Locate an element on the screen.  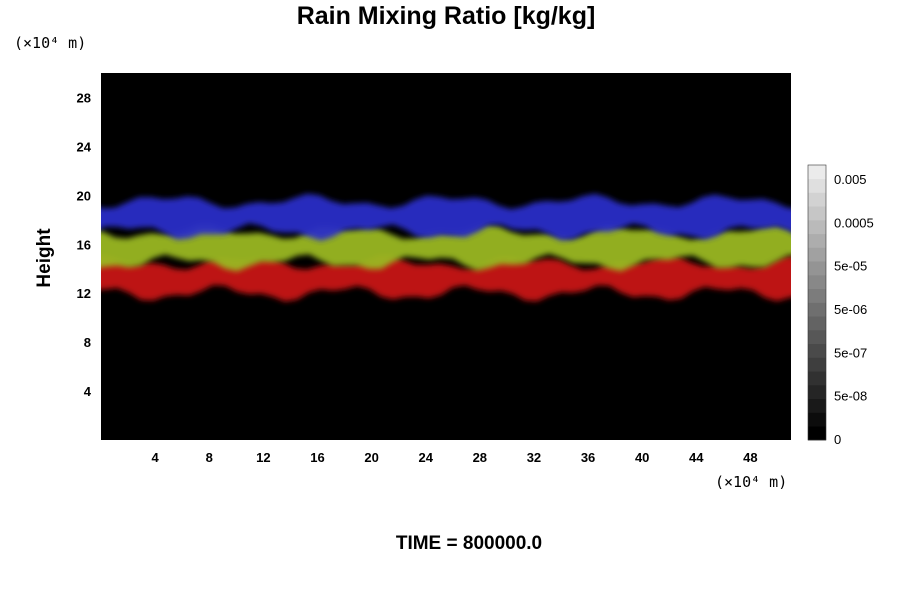
y-axis-ticks: 4 8 12 16 20 24 28 is located at coordinates (84, 244).